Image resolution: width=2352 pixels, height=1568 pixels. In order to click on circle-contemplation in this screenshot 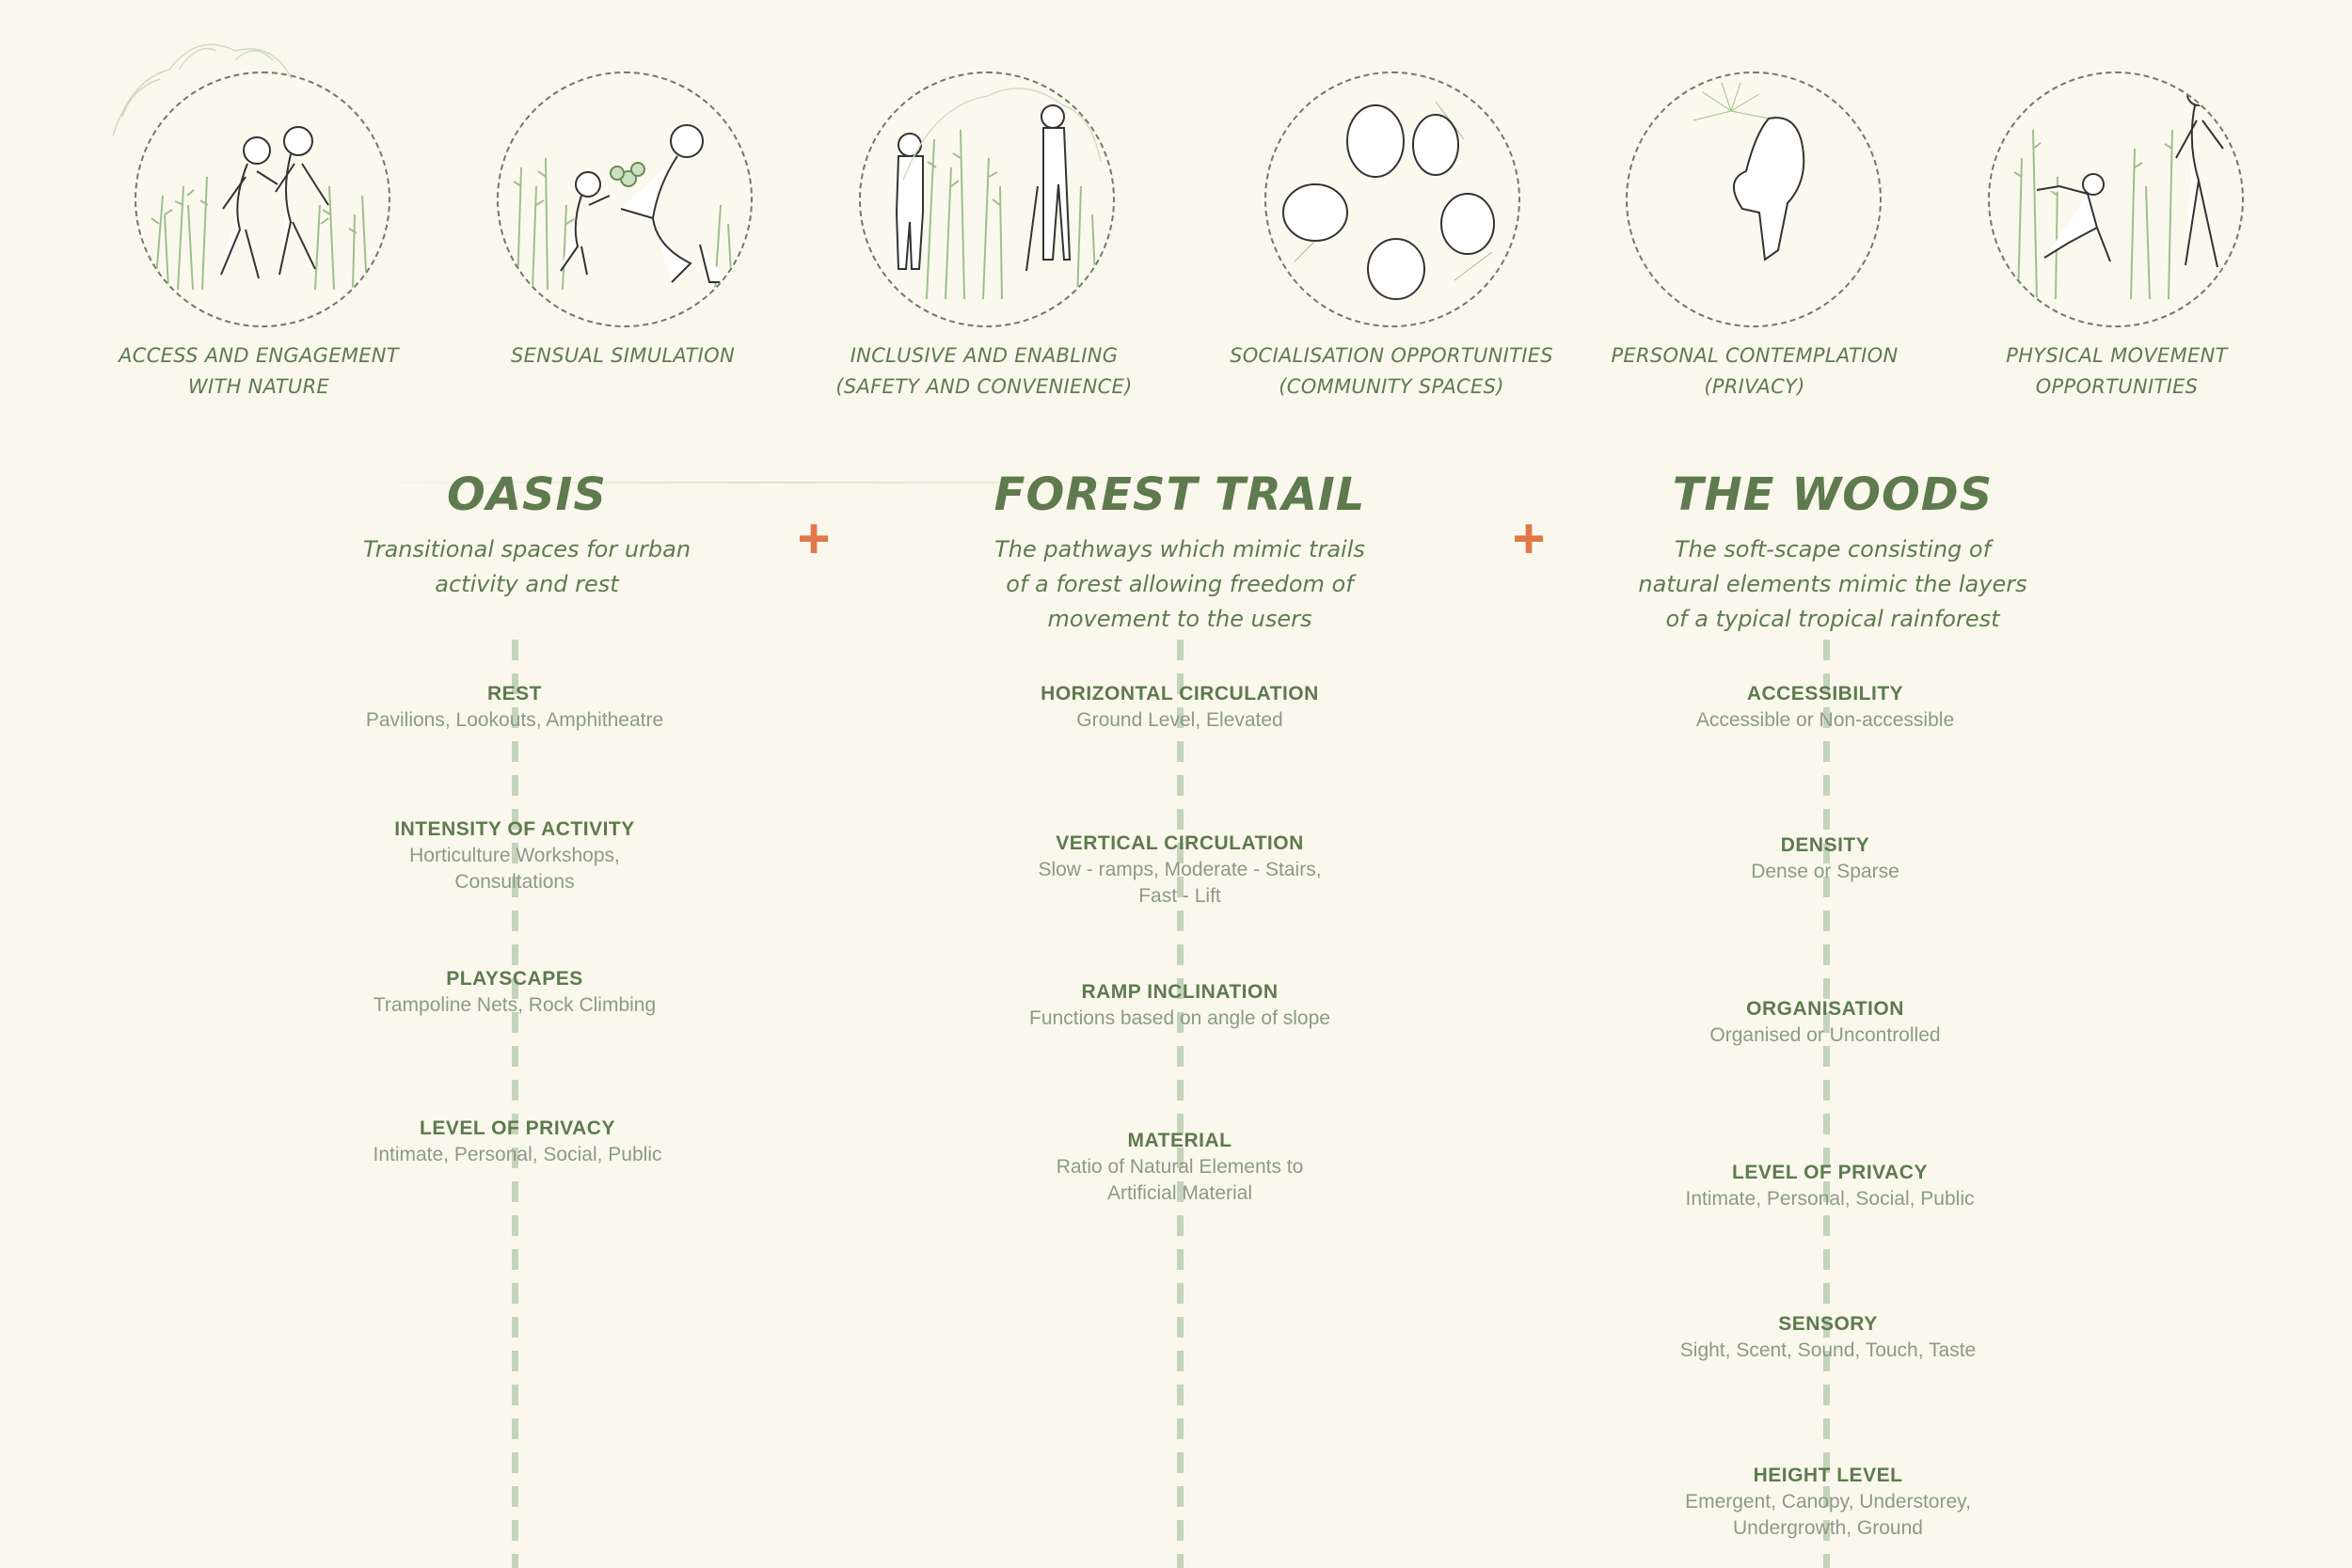, I will do `click(1754, 199)`.